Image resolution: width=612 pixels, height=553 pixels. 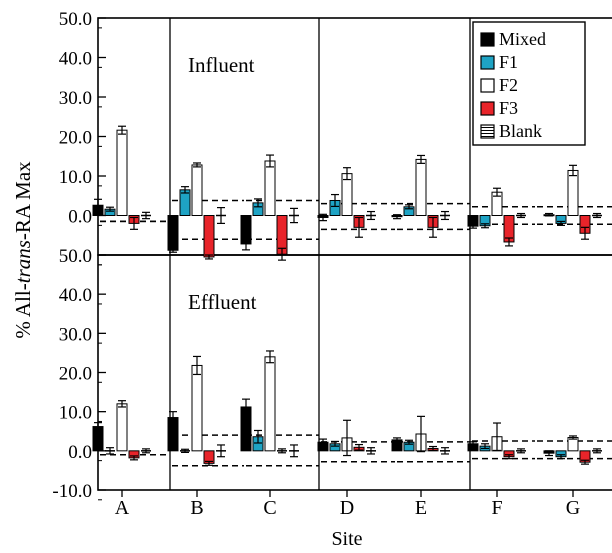 I want to click on bar-f2-G, so click(x=573, y=192).